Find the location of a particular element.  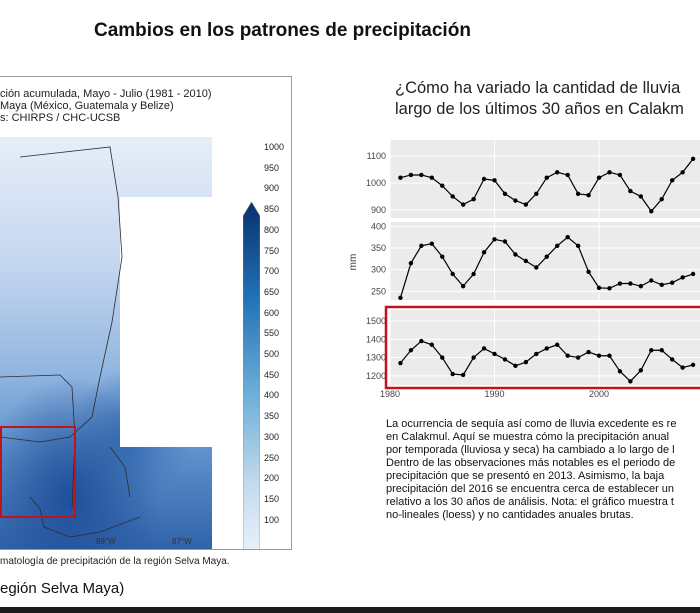

y-tick-label: 1300 is located at coordinates (376, 358).